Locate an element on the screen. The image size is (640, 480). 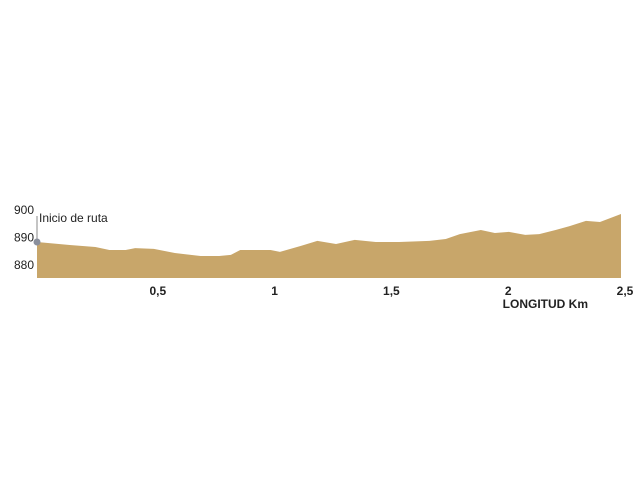
x-tick-label: 2,5 is located at coordinates (625, 291).